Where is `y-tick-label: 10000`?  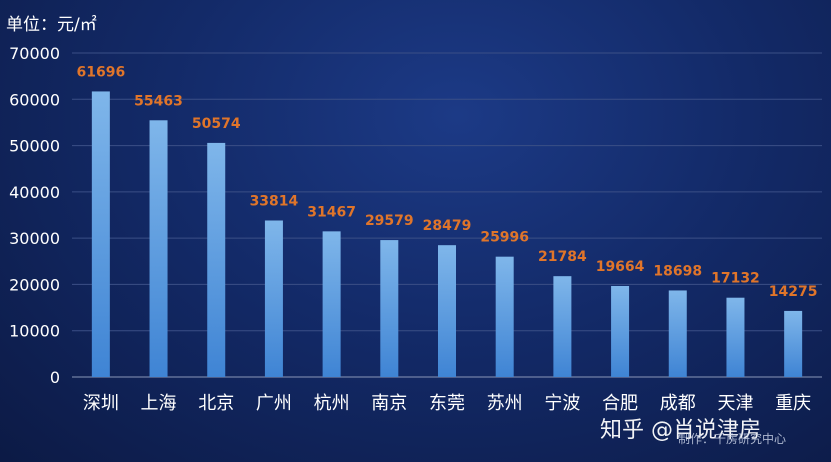
y-tick-label: 10000 is located at coordinates (34, 331).